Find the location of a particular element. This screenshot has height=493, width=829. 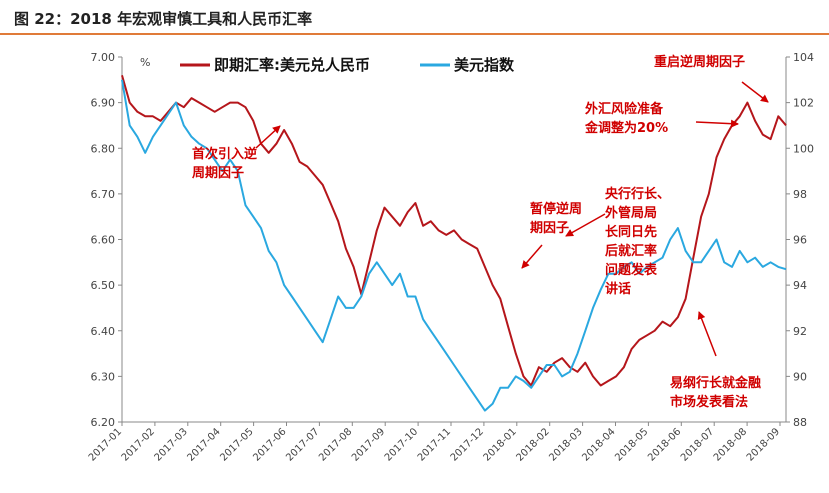

x-tick-label: 2017-04 is located at coordinates (203, 444).